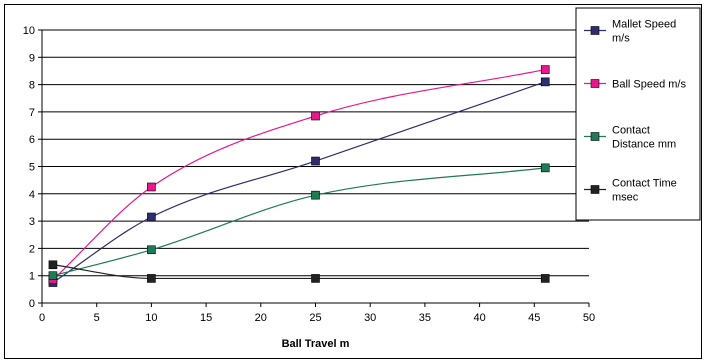 This screenshot has height=363, width=706. I want to click on x-tick-label: 30, so click(370, 318).